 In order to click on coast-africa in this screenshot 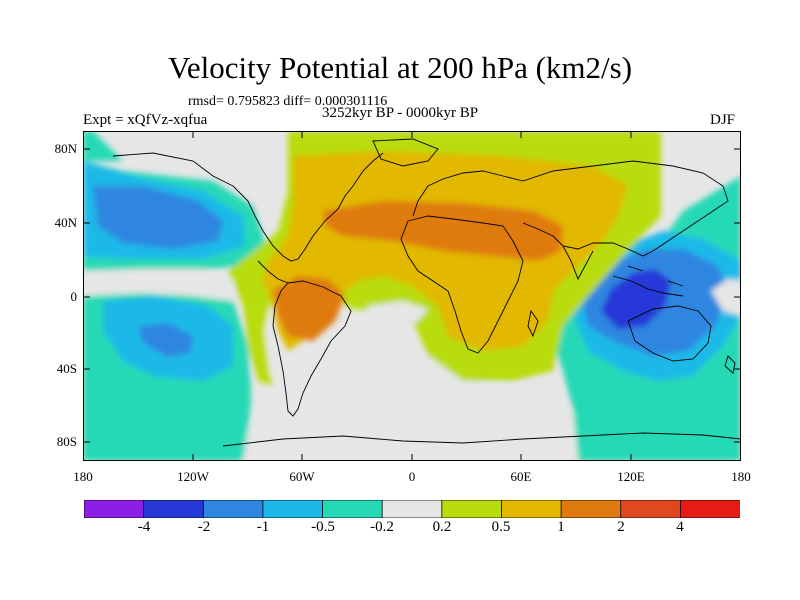, I will do `click(462, 284)`.